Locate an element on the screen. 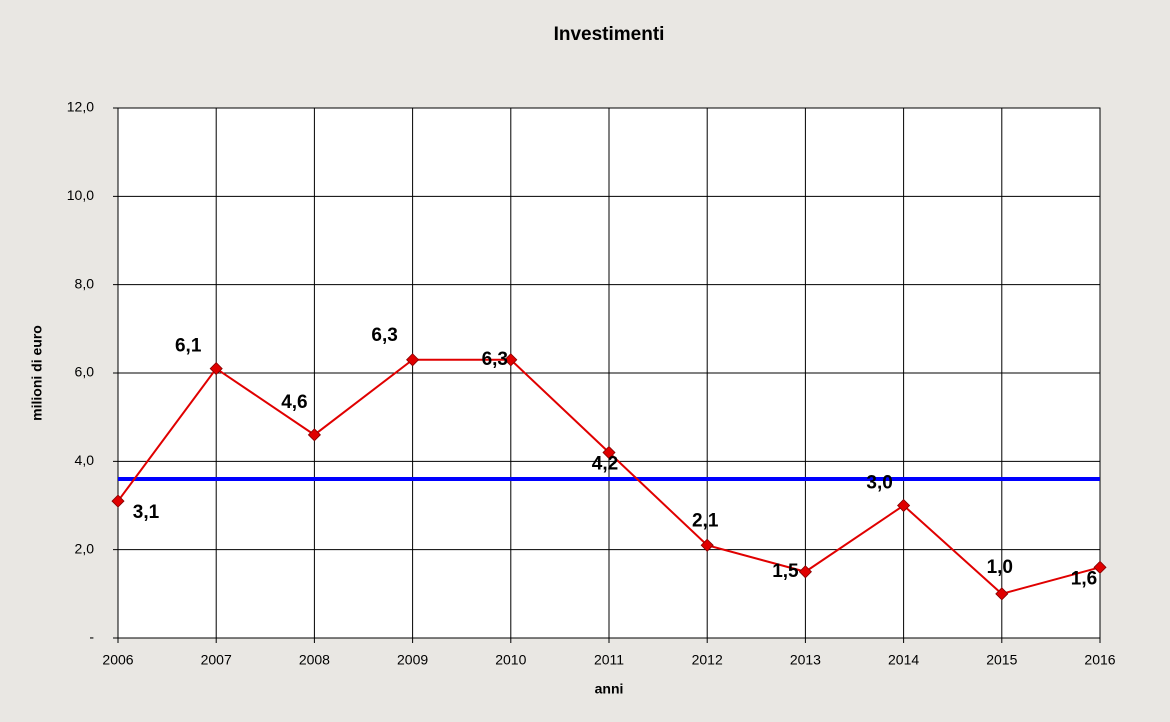 This screenshot has height=722, width=1170. data-label: 1,5 is located at coordinates (785, 571).